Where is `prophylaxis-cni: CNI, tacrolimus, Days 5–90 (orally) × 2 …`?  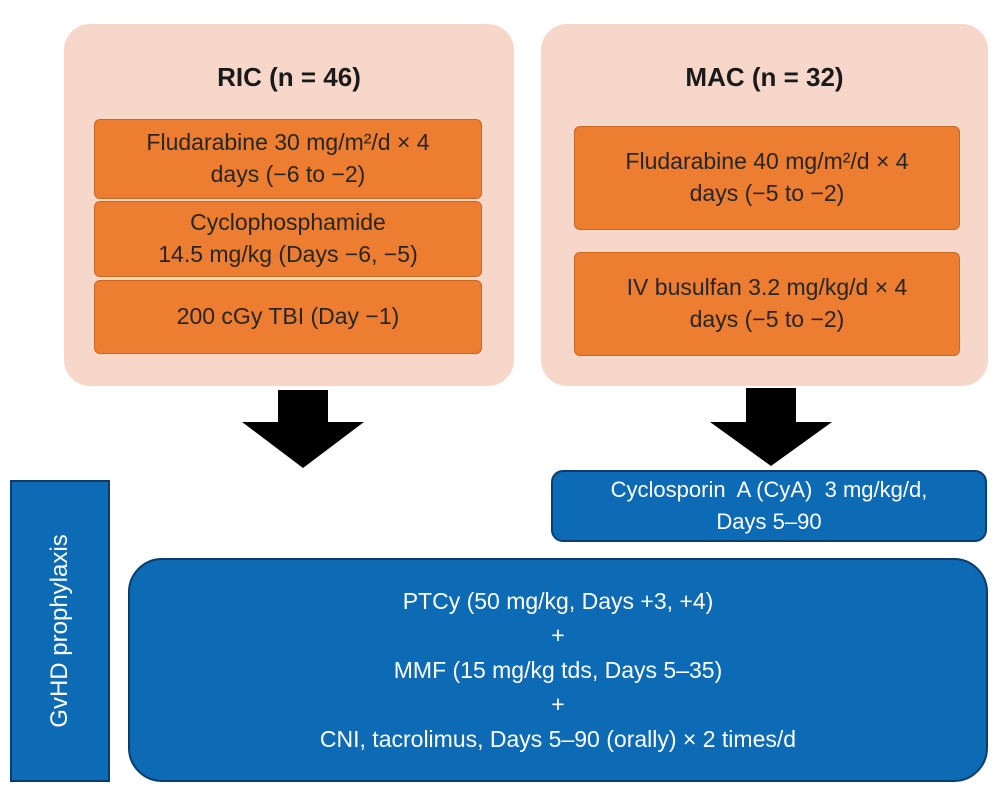
prophylaxis-cni: CNI, tacrolimus, Days 5–90 (orally) × 2 … is located at coordinates (558, 738).